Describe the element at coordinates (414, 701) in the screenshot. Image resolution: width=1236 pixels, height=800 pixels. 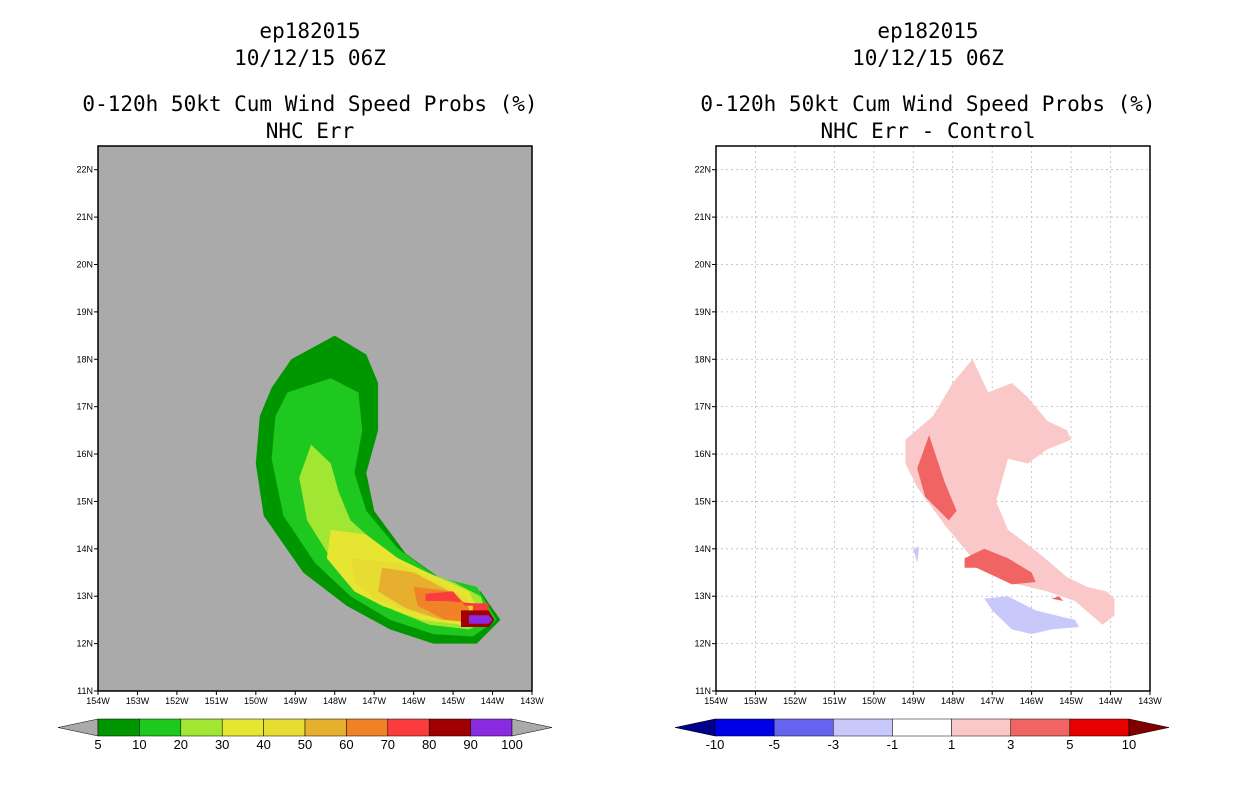
I see `left-x-tick-label: 146W` at that location.